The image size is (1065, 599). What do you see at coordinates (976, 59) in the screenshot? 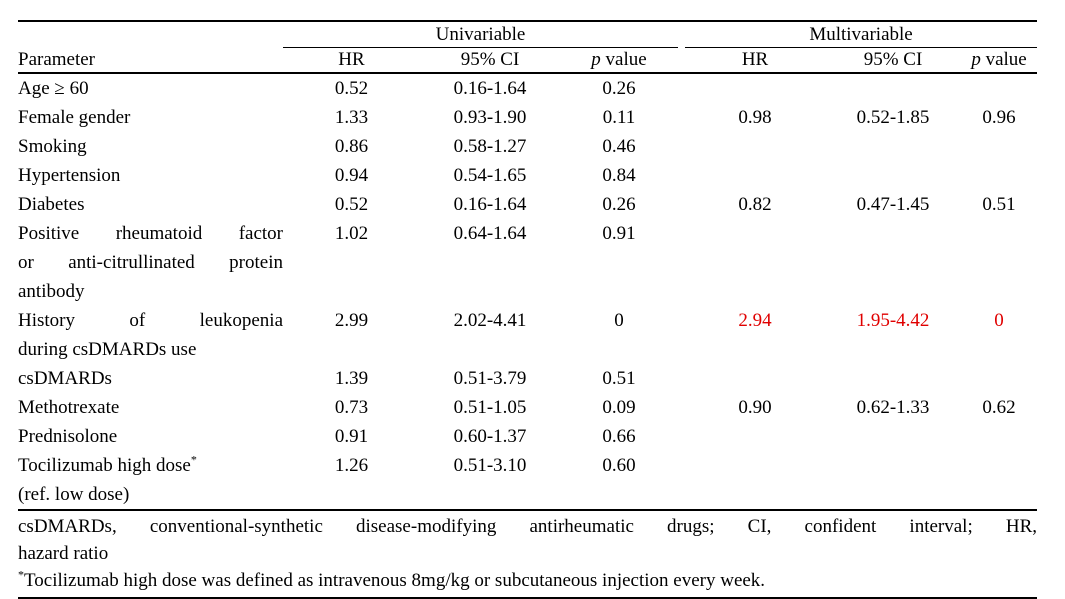
I see `p-italic: p` at bounding box center [976, 59].